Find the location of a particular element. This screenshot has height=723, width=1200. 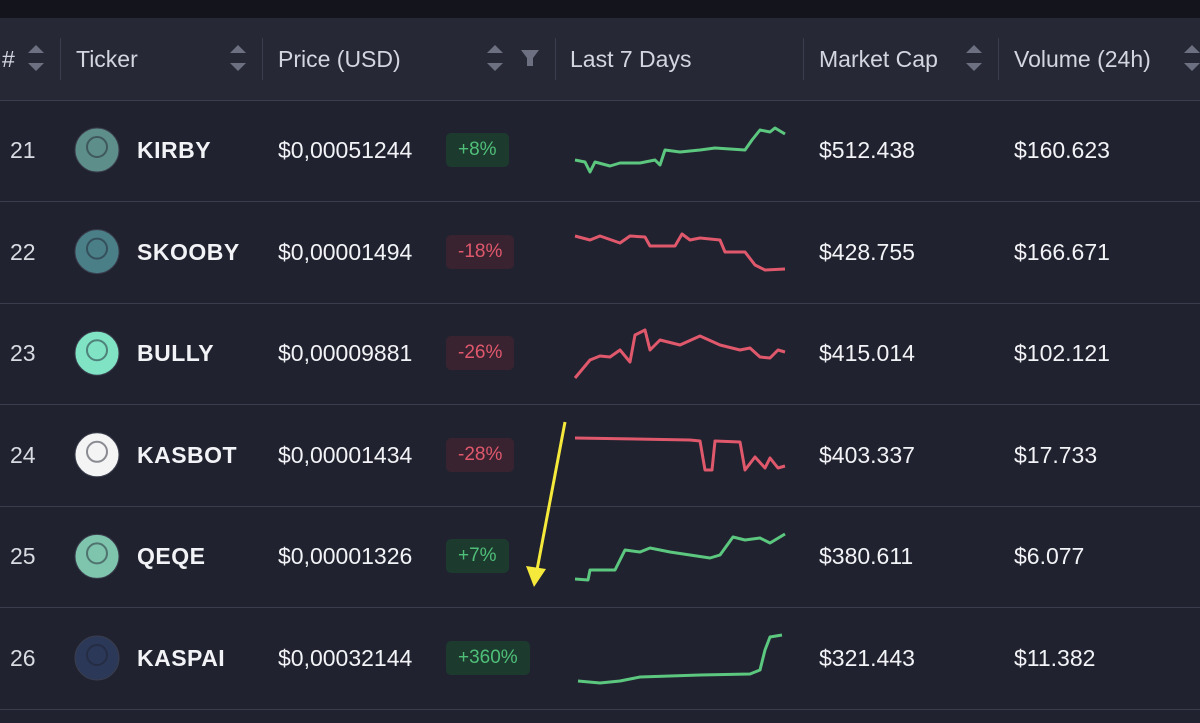

market-cap: $403.337 is located at coordinates (867, 454).